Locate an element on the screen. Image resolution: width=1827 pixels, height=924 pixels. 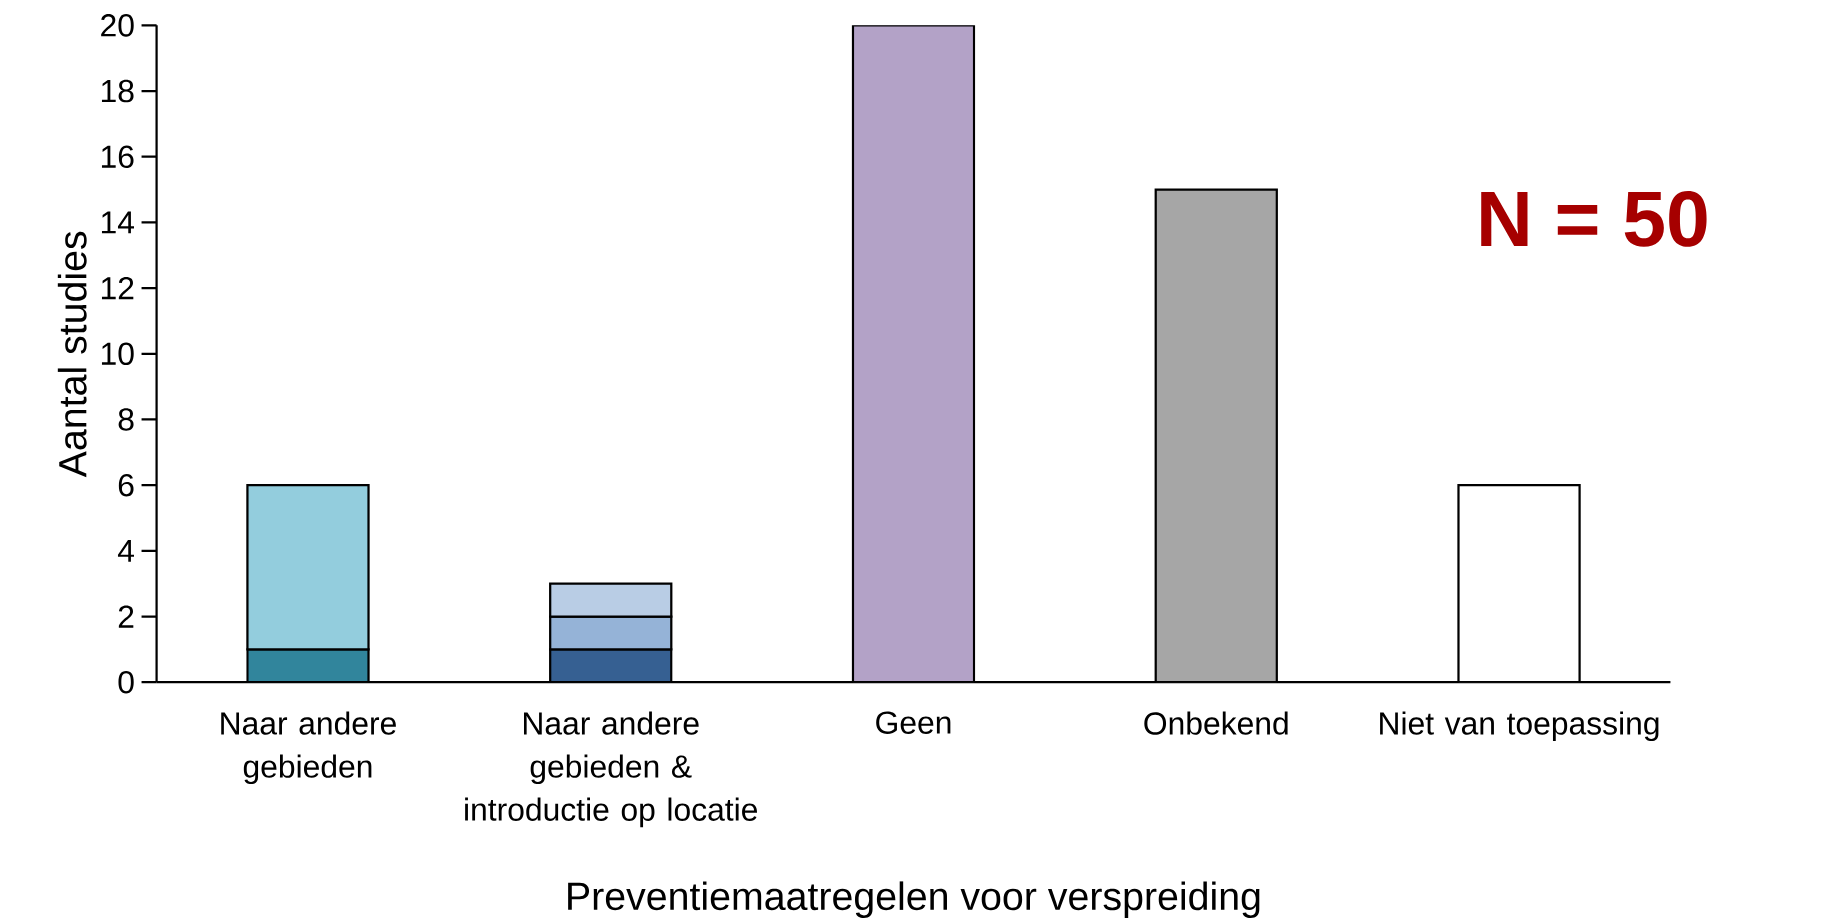
x-axis-title: Preventiemaatregelen voor verspreiding is located at coordinates (914, 899).